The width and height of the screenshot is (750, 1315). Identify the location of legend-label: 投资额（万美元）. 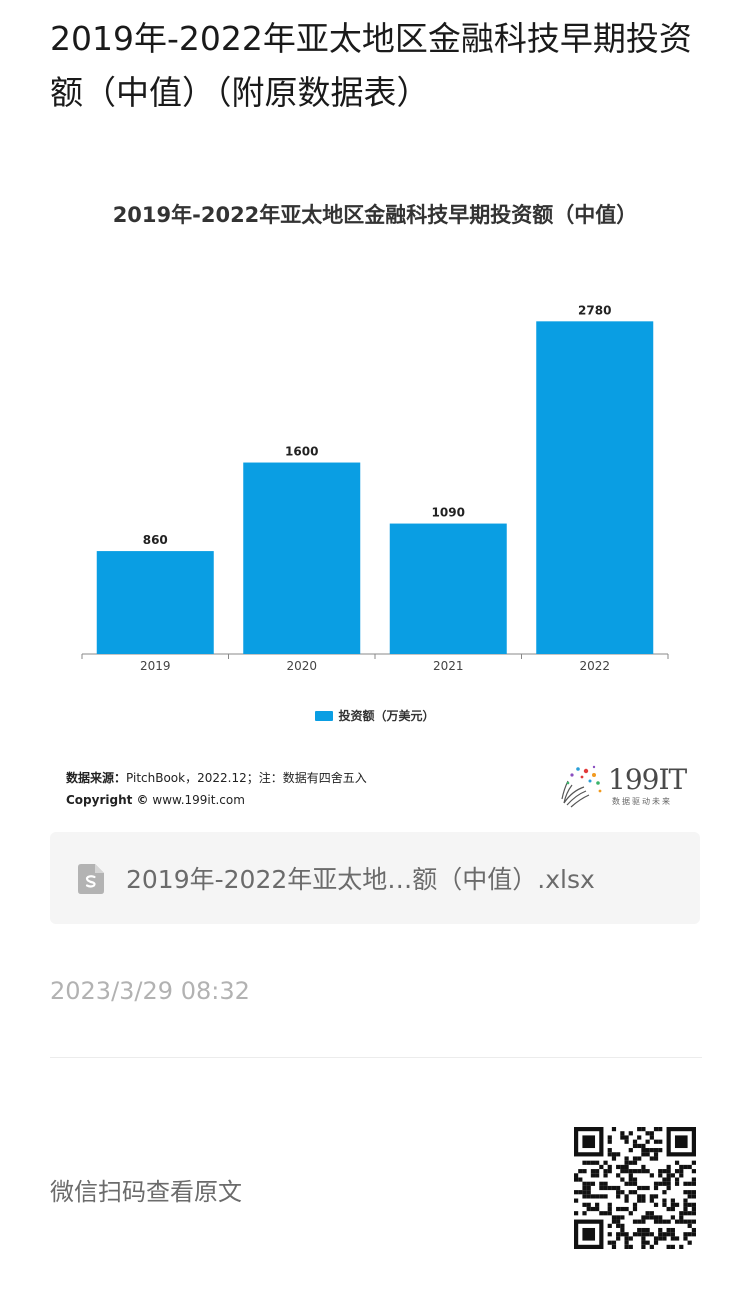
(386, 716).